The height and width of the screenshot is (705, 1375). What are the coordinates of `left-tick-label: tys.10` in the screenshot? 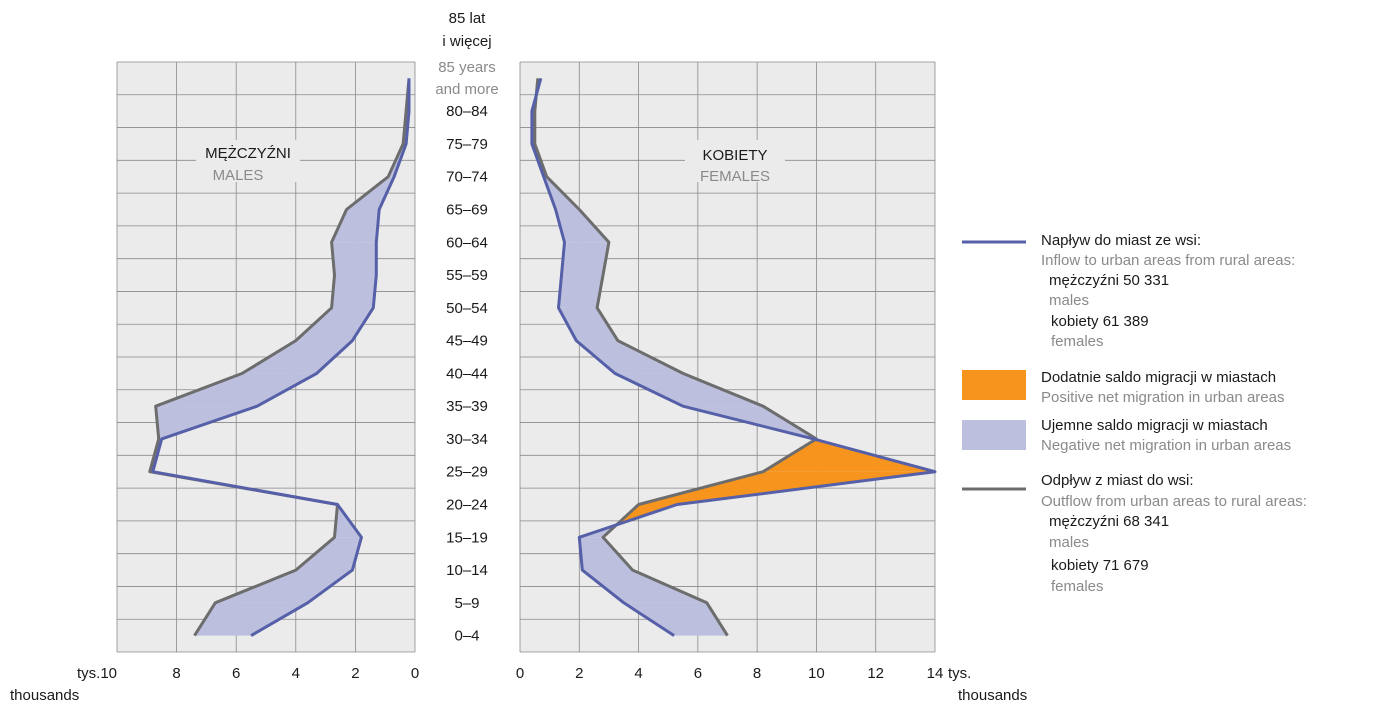 It's located at (97, 673).